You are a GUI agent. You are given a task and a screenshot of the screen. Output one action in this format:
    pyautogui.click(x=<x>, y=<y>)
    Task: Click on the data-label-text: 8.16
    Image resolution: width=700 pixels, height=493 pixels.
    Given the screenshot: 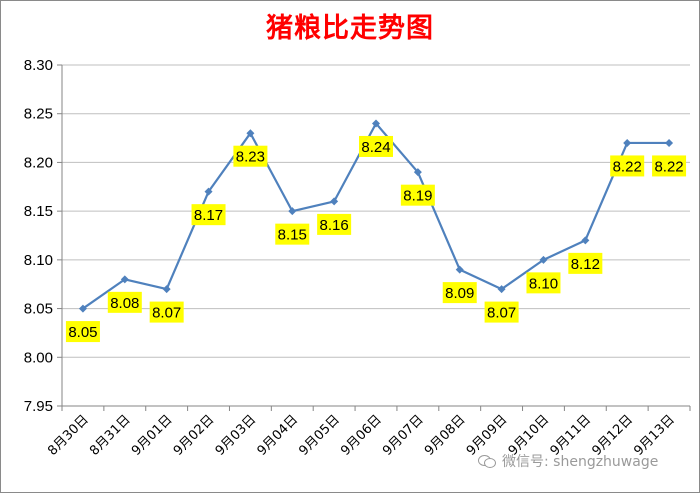 What is the action you would take?
    pyautogui.click(x=334, y=225)
    